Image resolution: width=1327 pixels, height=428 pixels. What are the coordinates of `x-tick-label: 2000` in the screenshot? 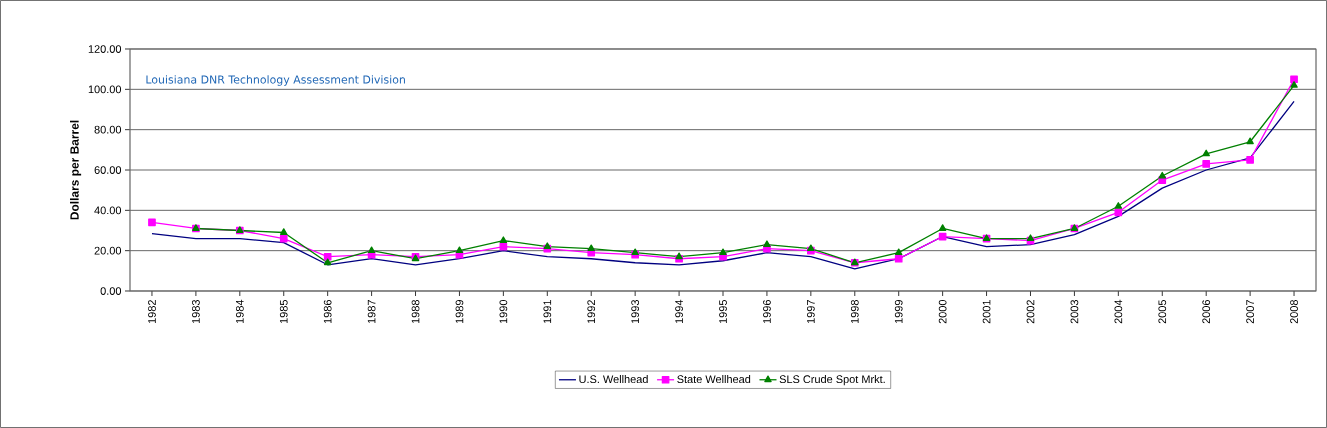 It's located at (942, 311).